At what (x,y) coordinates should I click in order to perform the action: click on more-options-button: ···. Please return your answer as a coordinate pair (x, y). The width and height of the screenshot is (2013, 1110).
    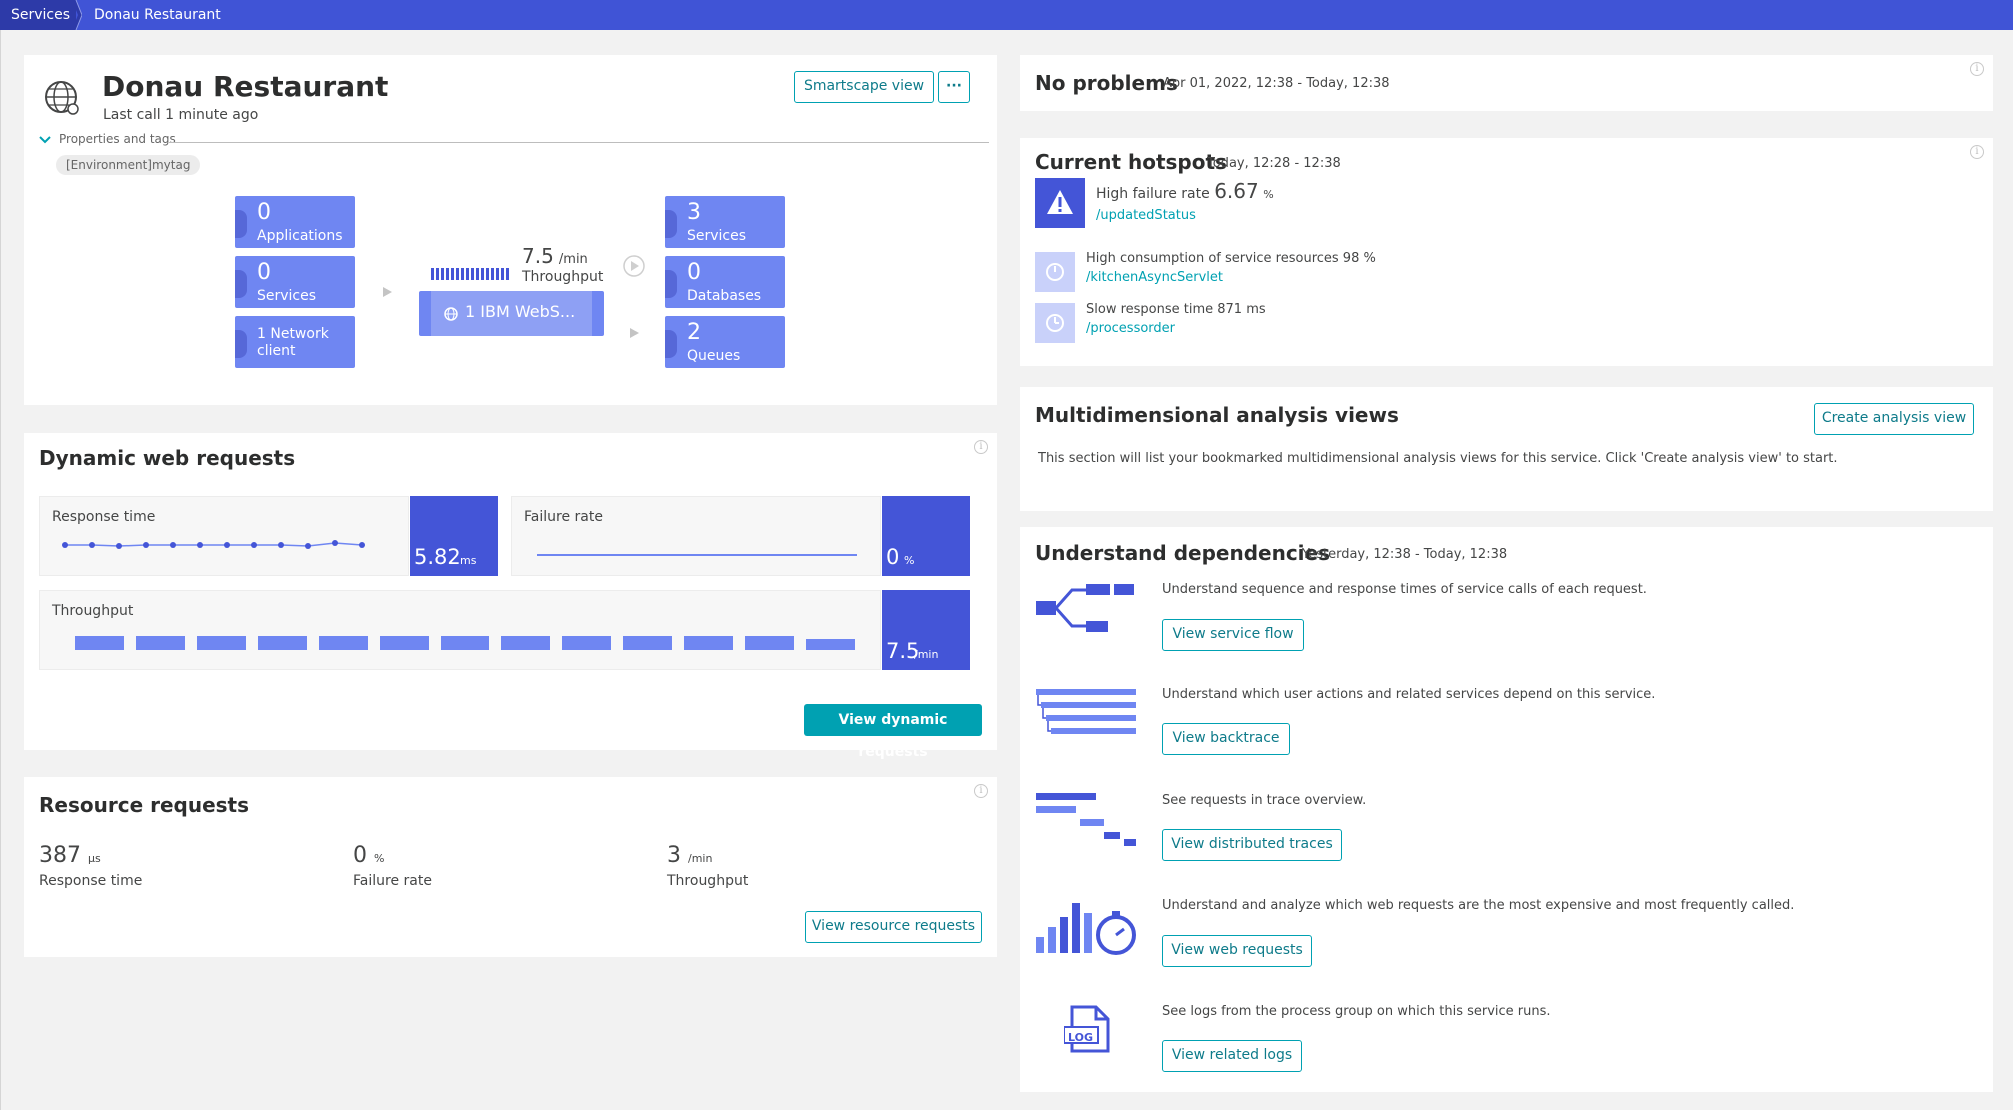
    Looking at the image, I should click on (954, 87).